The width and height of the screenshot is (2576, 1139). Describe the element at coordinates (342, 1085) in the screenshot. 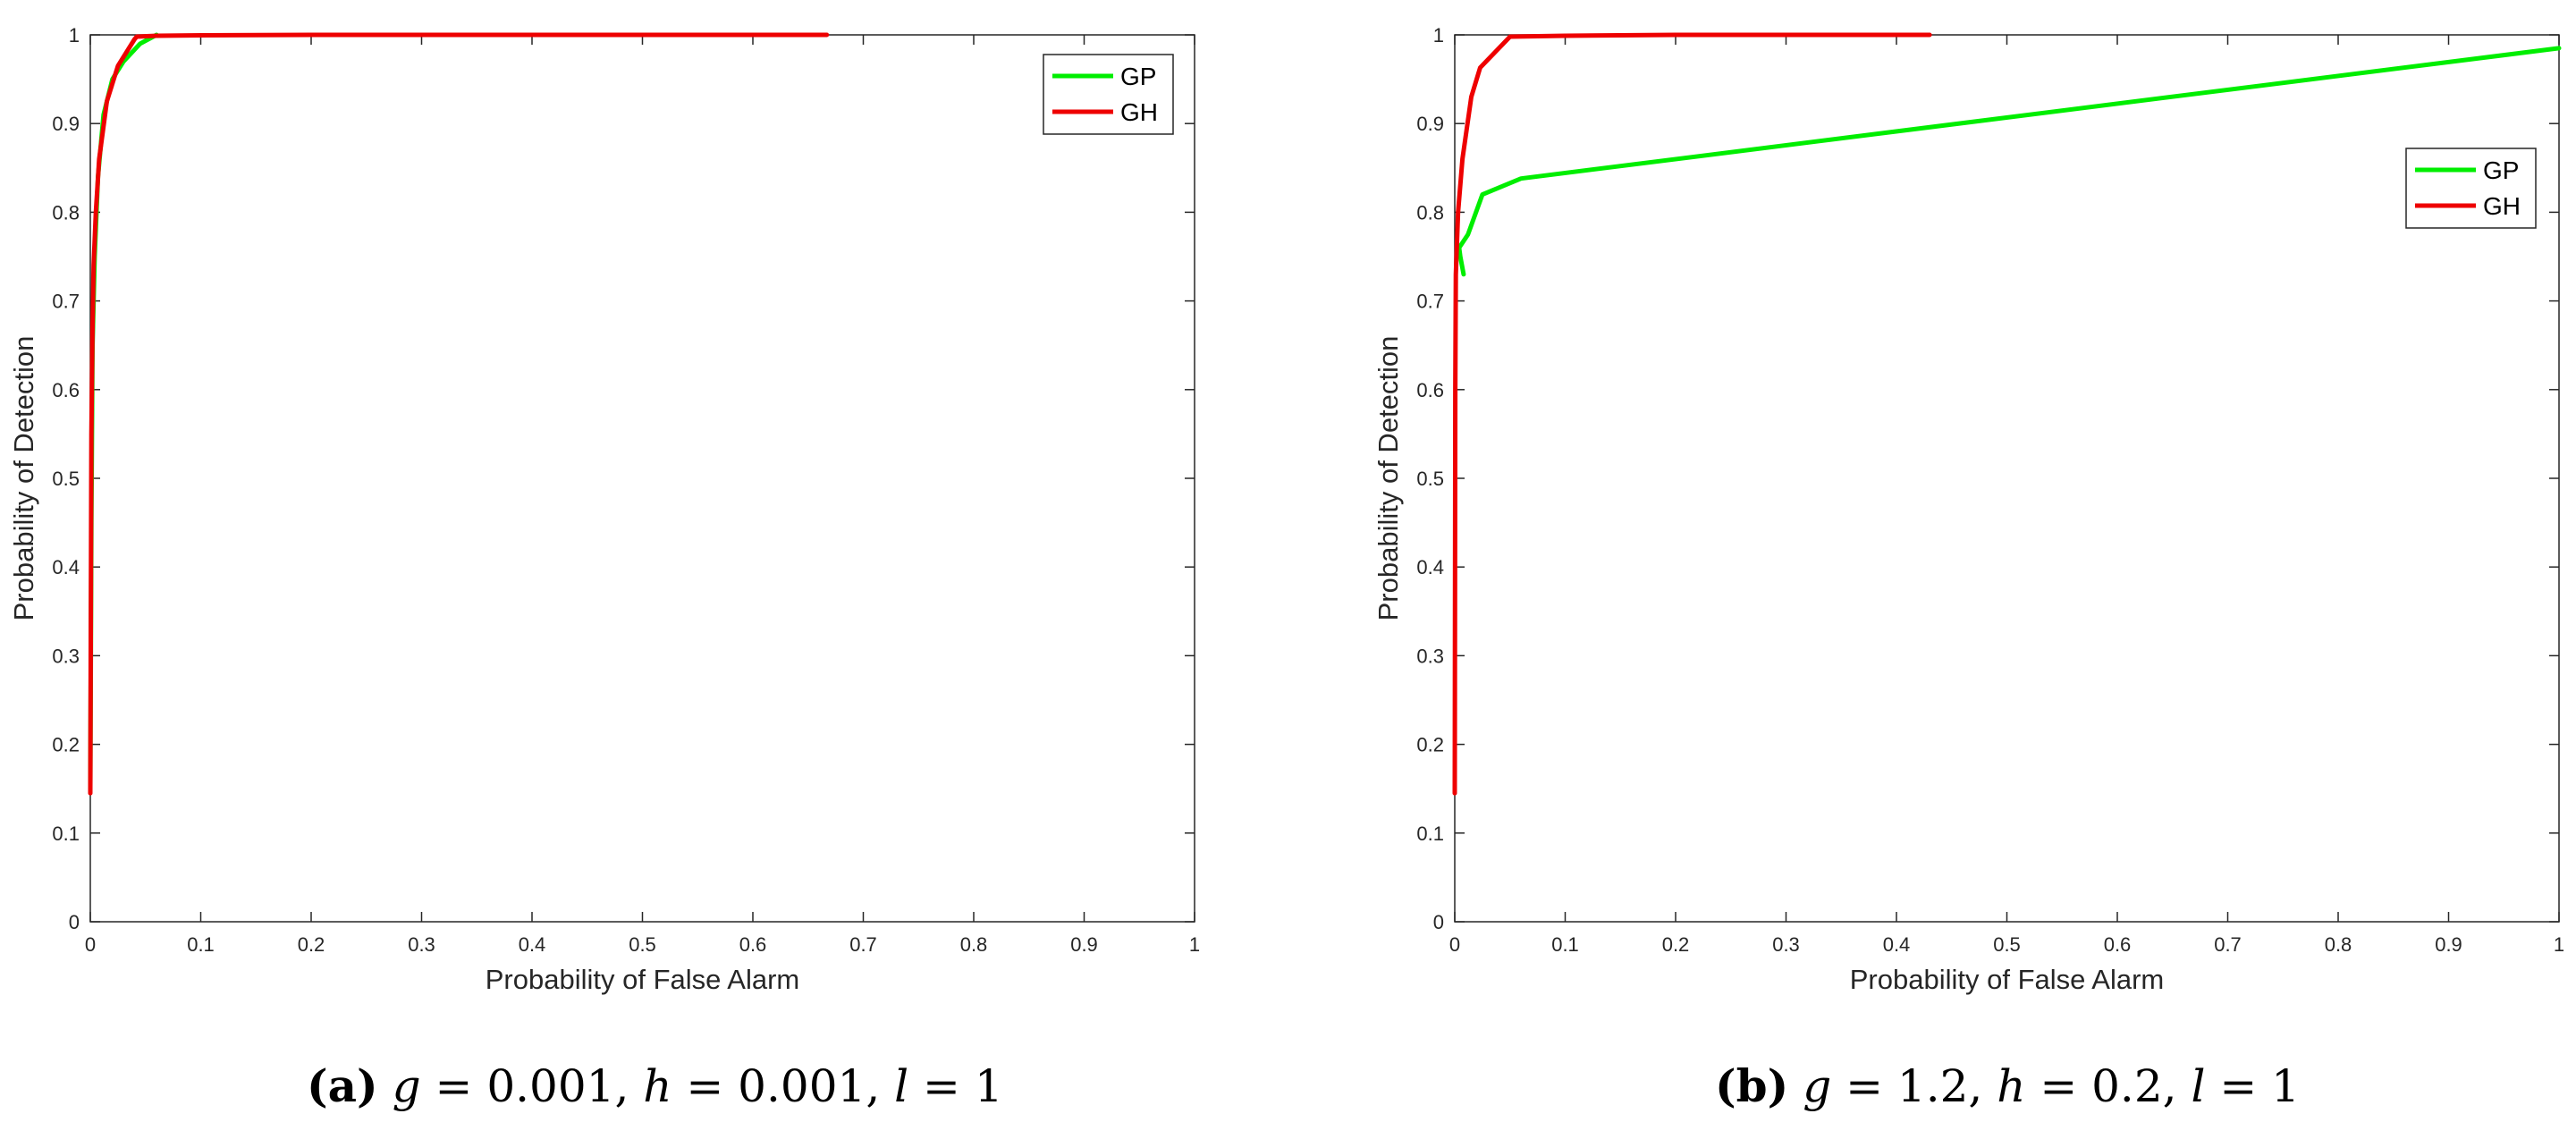

I see `caption-a-letter: (a)` at that location.